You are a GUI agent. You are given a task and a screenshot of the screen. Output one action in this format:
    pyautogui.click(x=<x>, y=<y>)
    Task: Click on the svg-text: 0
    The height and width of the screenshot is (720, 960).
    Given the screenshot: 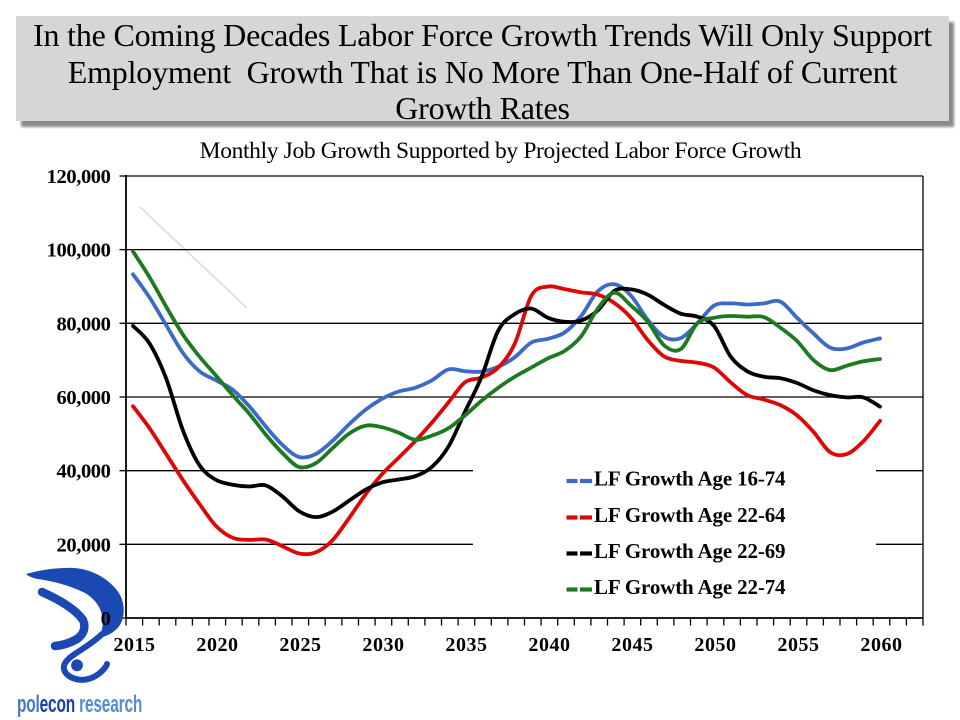 What is the action you would take?
    pyautogui.click(x=106, y=619)
    